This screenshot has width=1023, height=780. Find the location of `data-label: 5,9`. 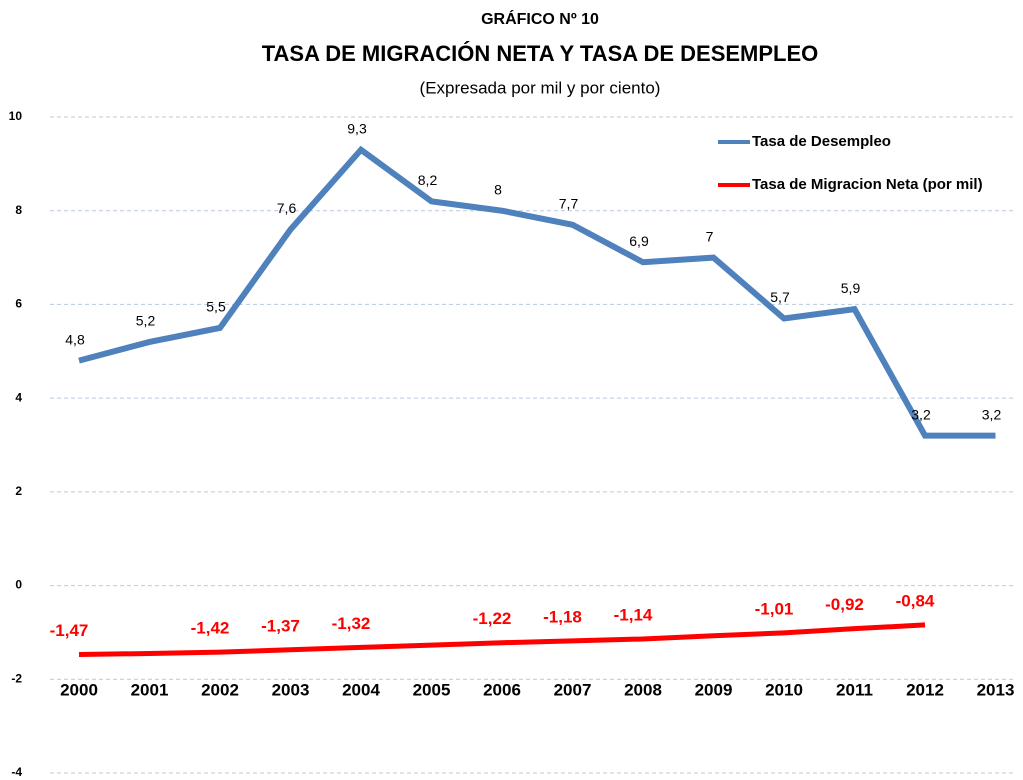

data-label: 5,9 is located at coordinates (851, 288).